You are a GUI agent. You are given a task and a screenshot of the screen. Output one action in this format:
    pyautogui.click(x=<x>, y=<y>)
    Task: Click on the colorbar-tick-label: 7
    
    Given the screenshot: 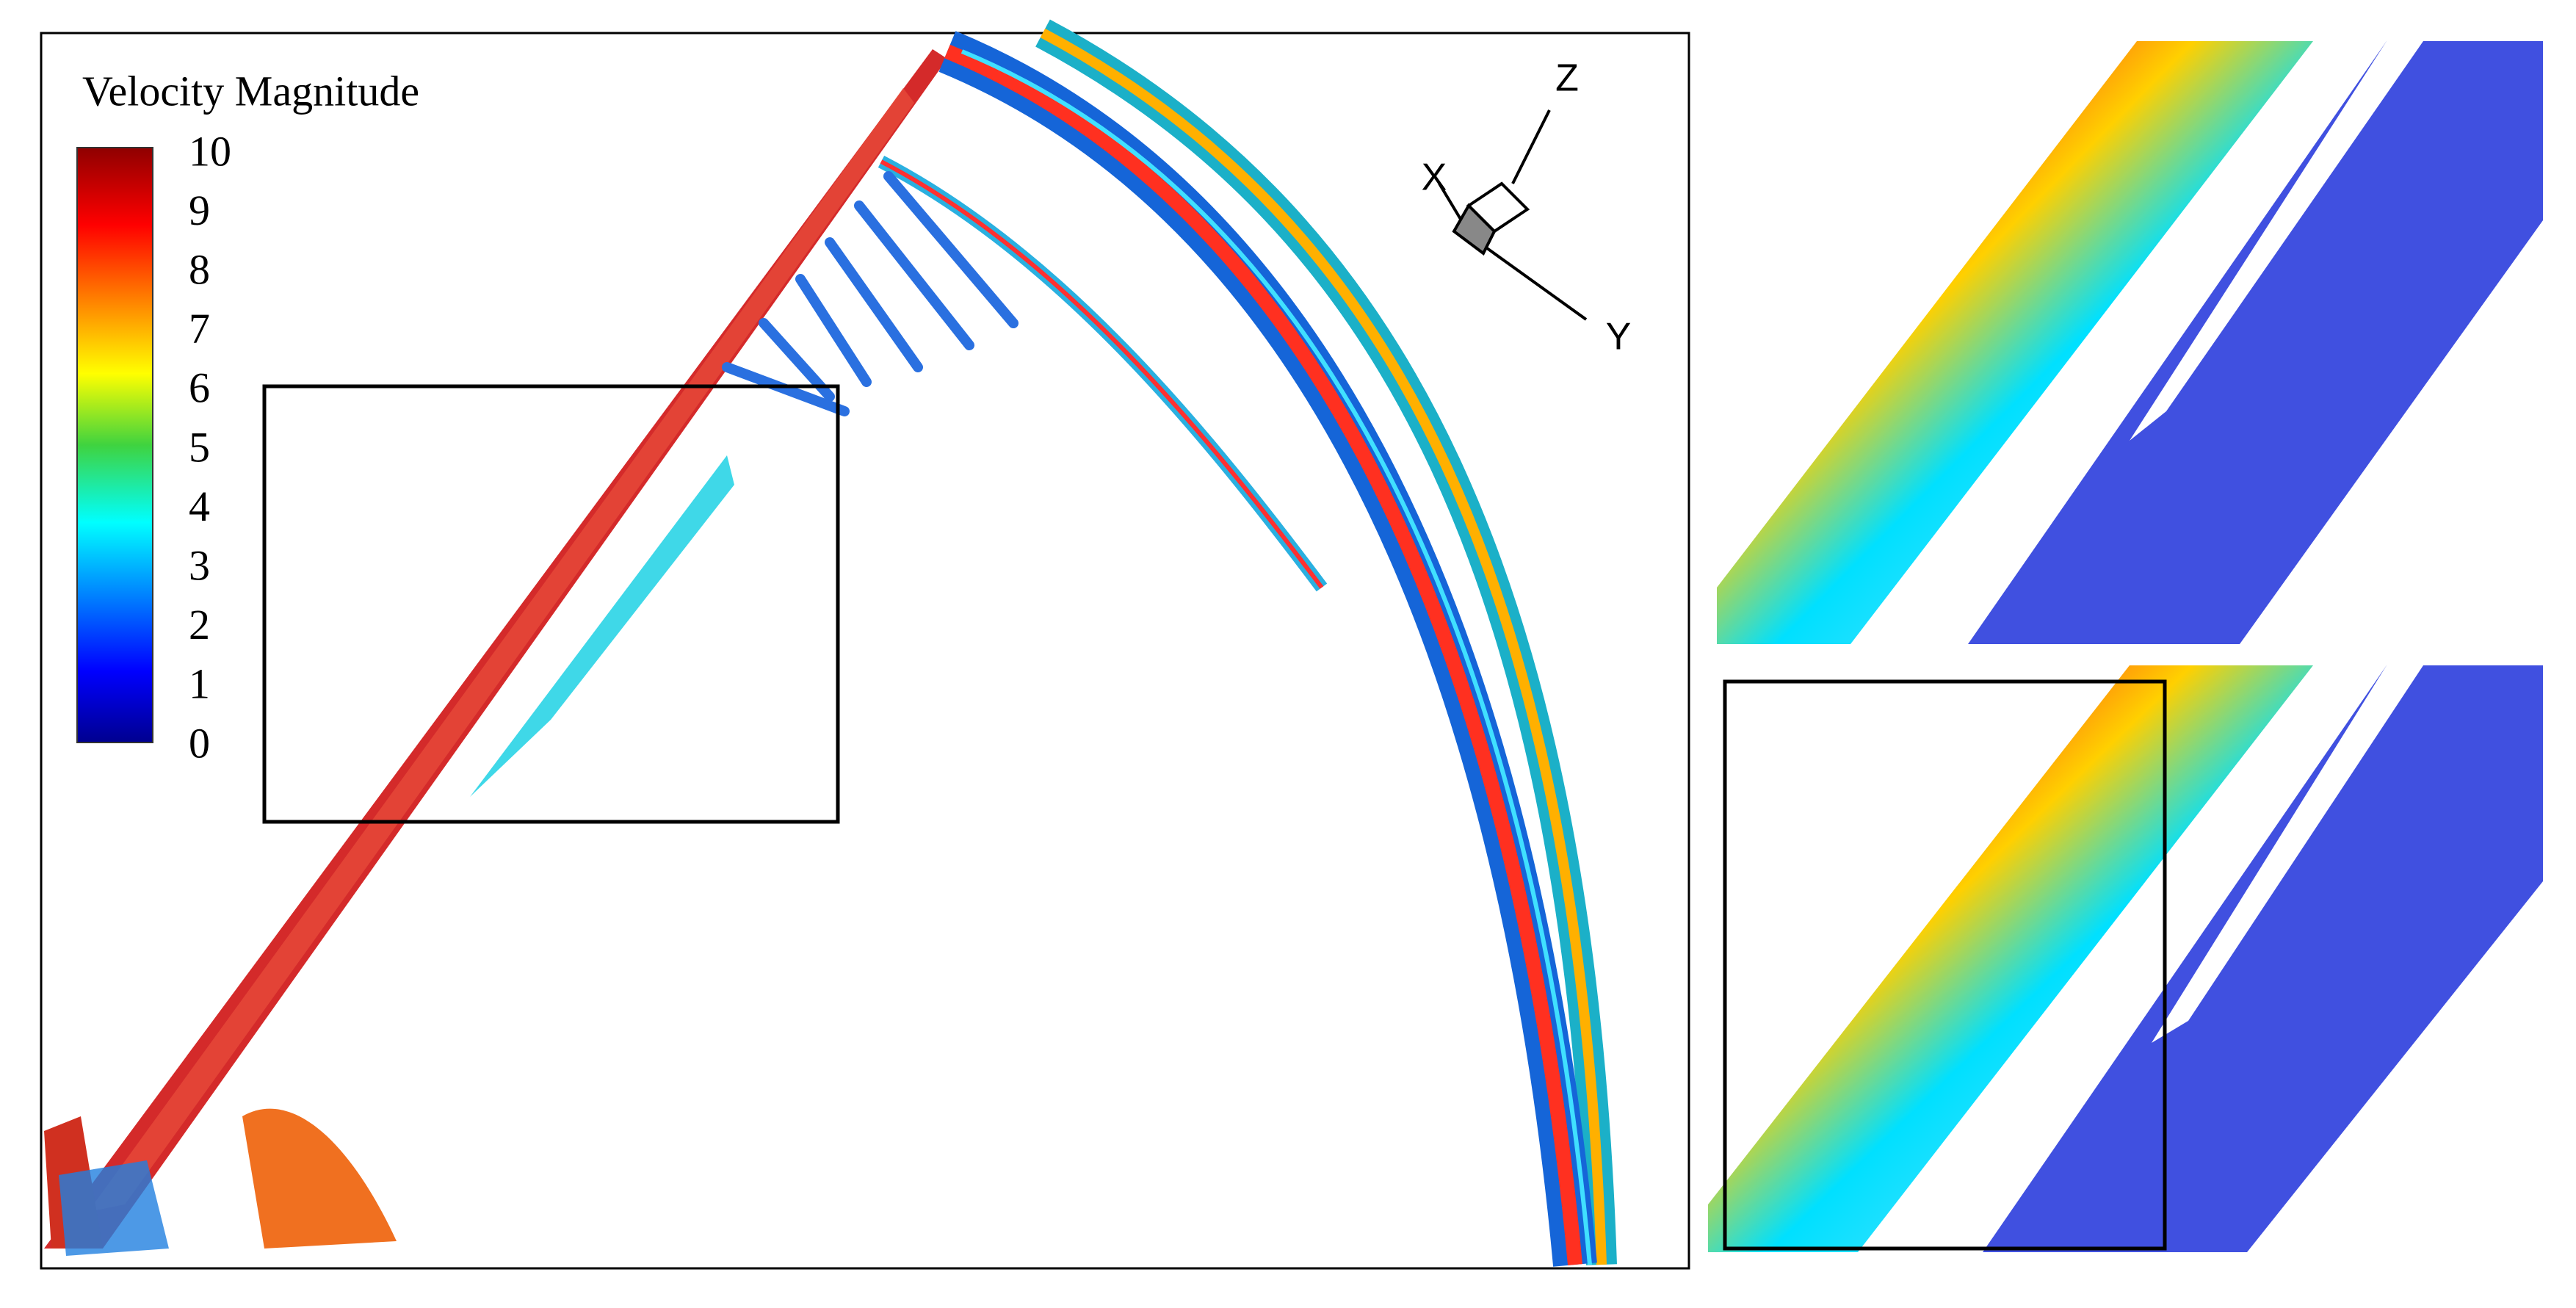 What is the action you would take?
    pyautogui.click(x=199, y=329)
    